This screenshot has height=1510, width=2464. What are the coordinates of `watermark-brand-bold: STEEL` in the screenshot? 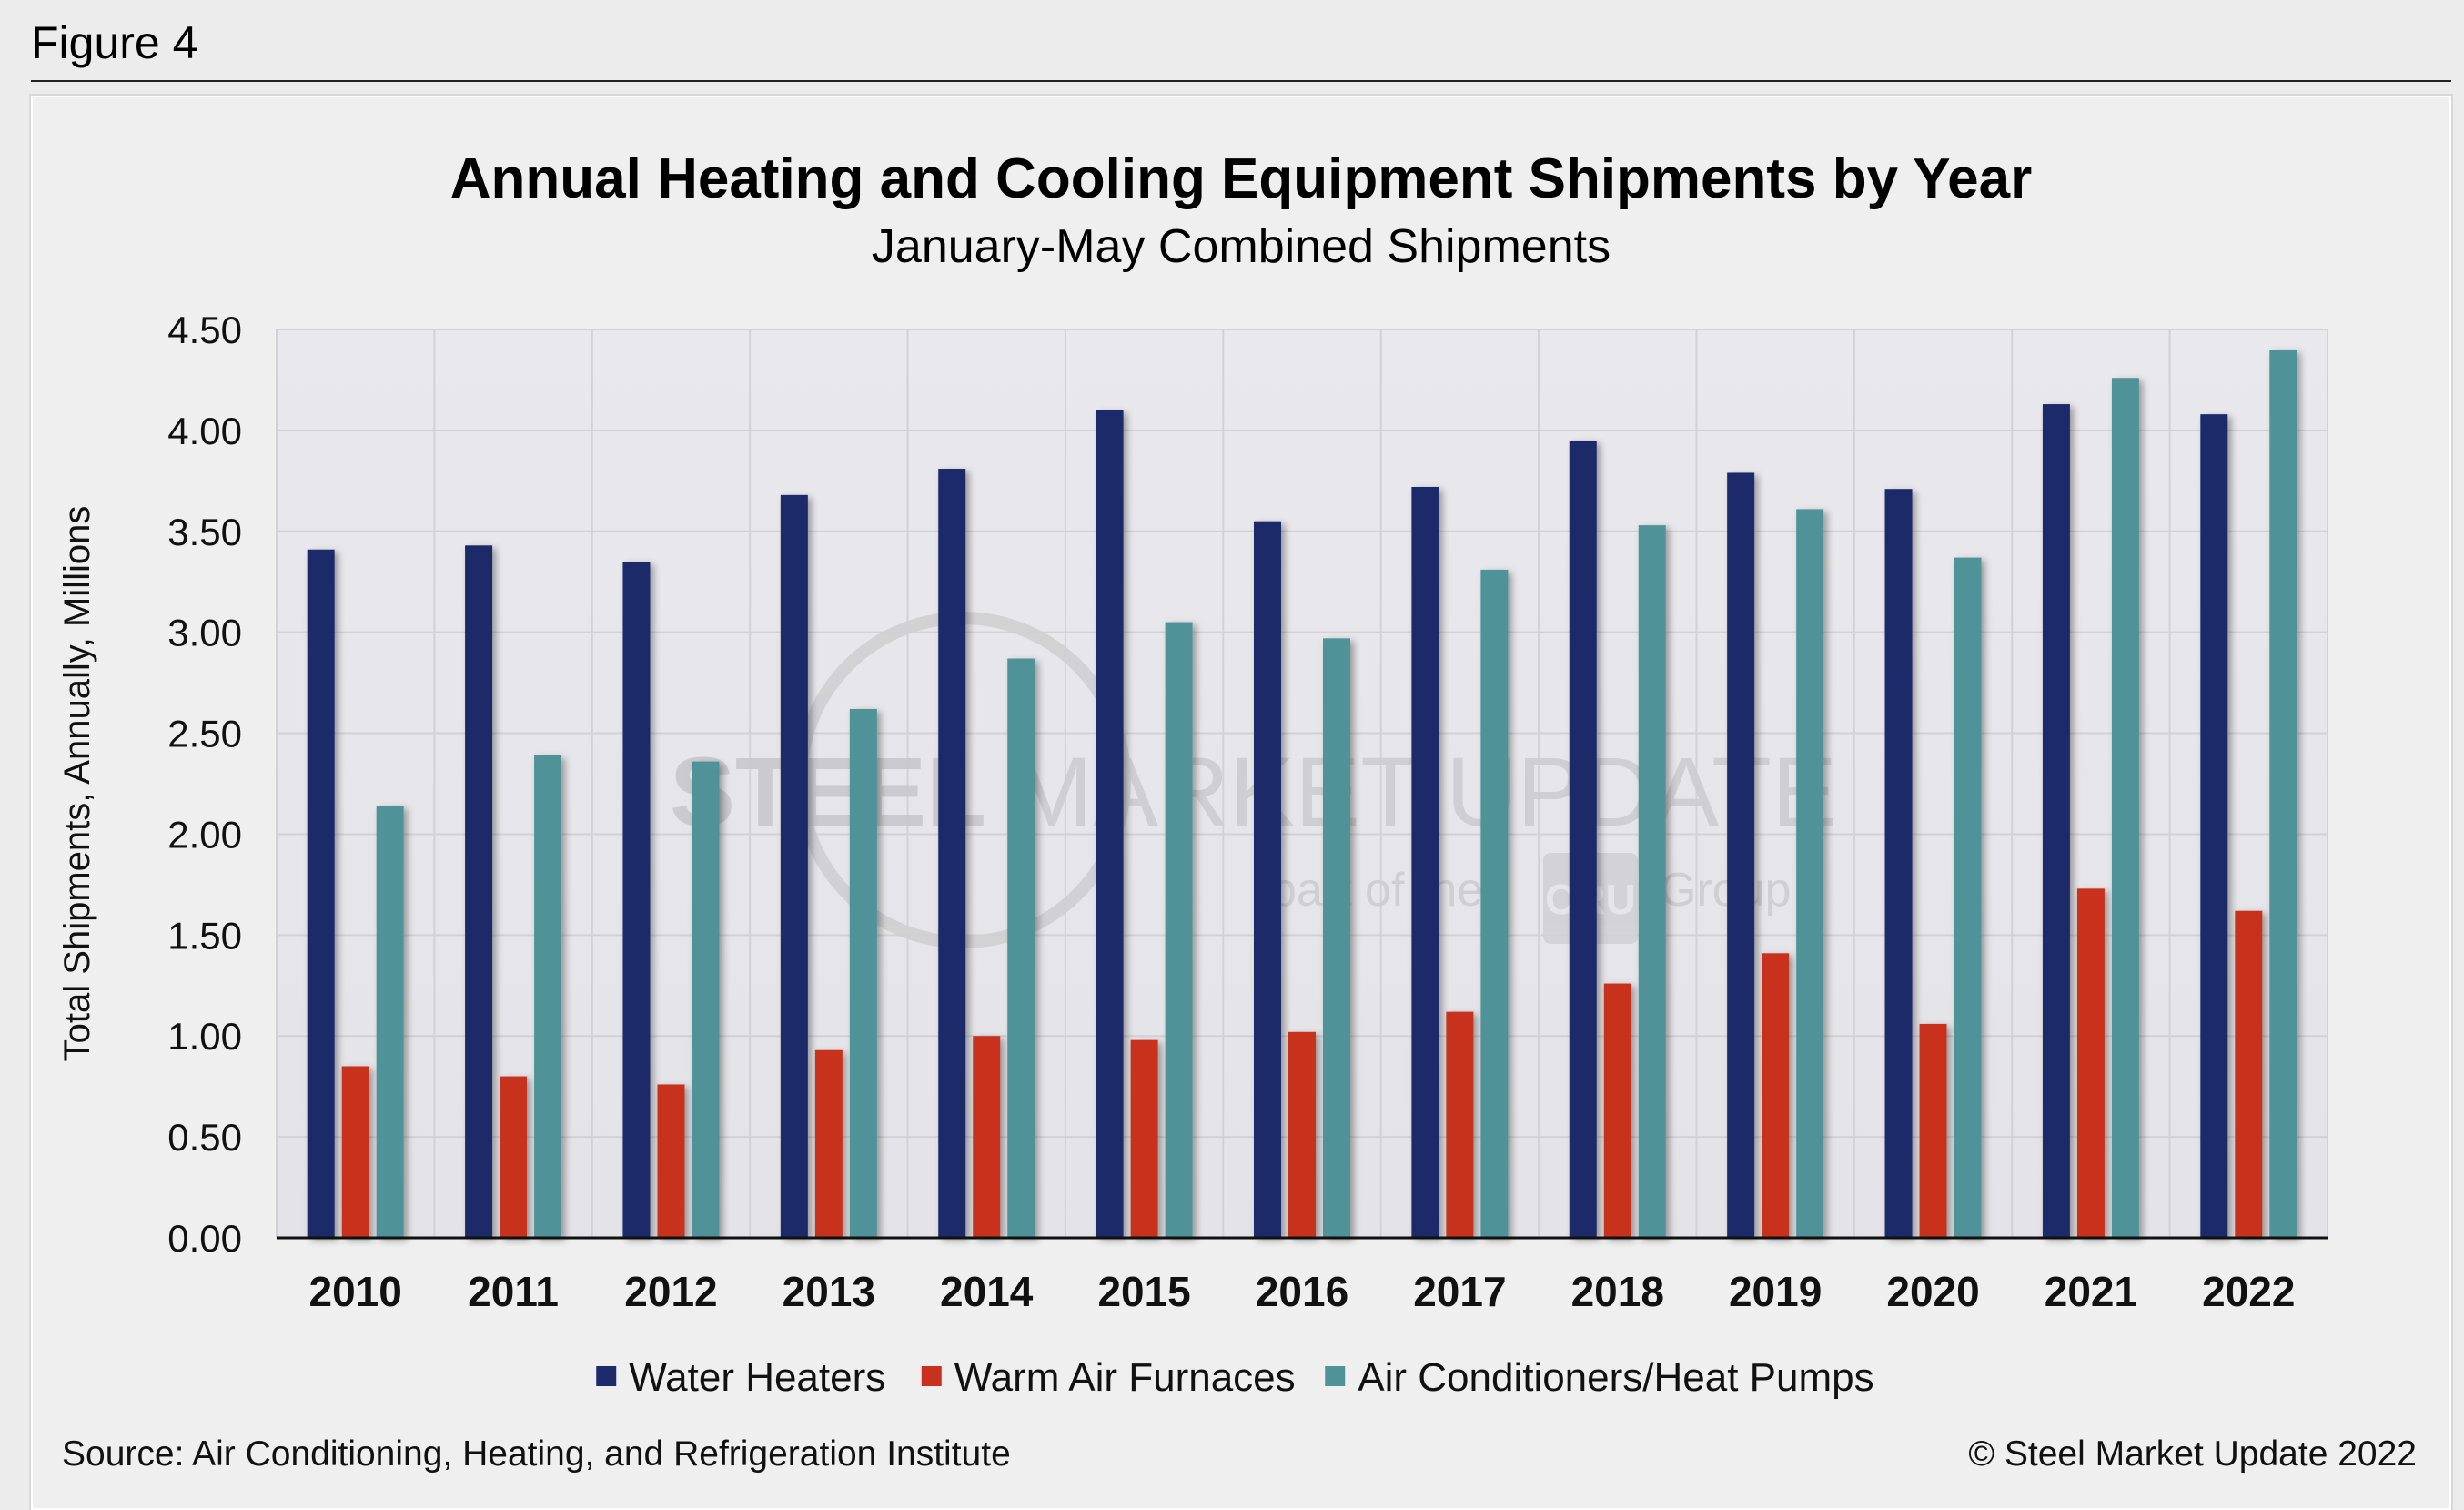 It's located at (828, 791).